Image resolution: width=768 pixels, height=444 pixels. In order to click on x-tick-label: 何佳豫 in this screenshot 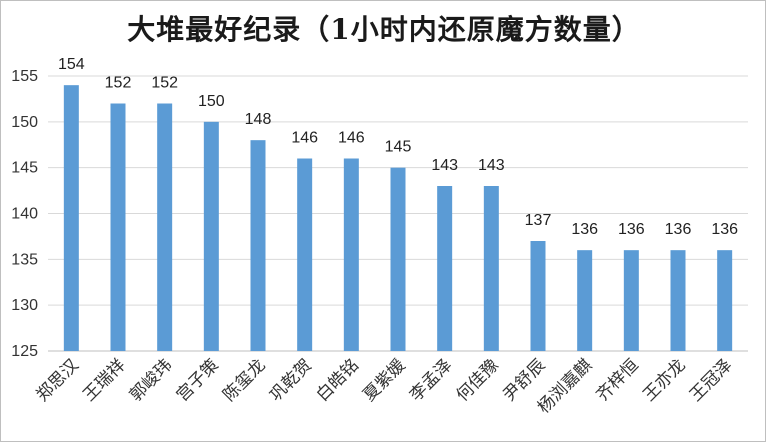, I will do `click(478, 380)`.